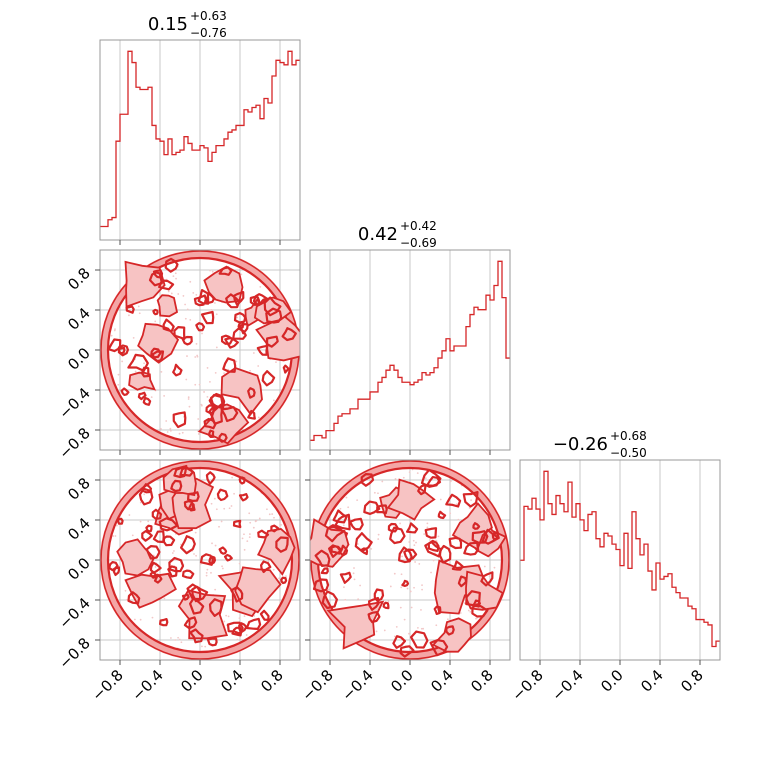 This screenshot has height=760, width=760. Describe the element at coordinates (357, 685) in the screenshot. I see `x-tick-label: −0.4` at that location.